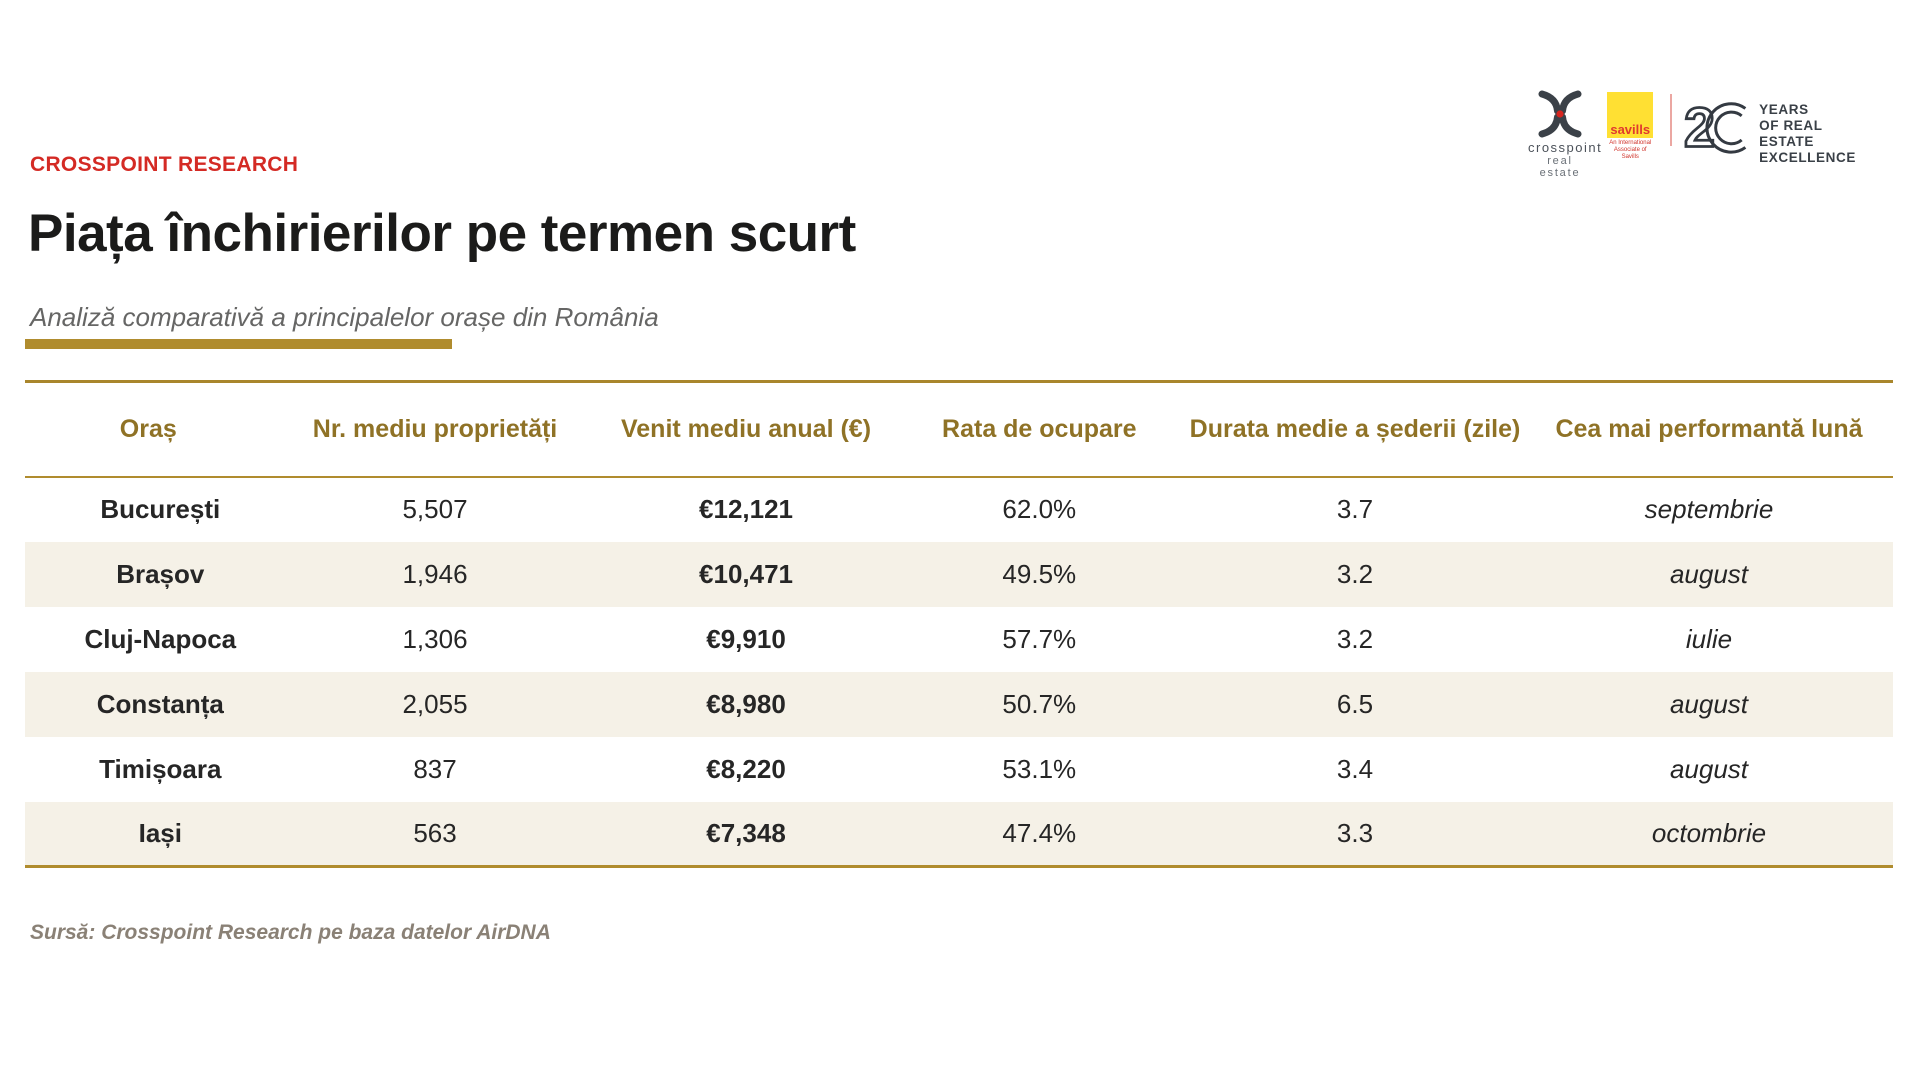 Image resolution: width=1920 pixels, height=1080 pixels. What do you see at coordinates (435, 768) in the screenshot?
I see `properties-cell: 837` at bounding box center [435, 768].